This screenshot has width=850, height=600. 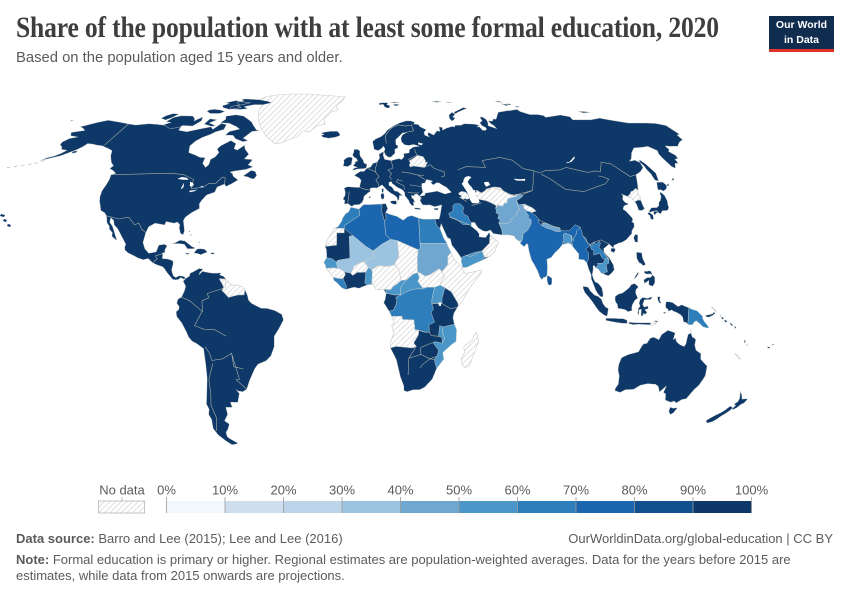 I want to click on svg-text: 100%, so click(x=752, y=490).